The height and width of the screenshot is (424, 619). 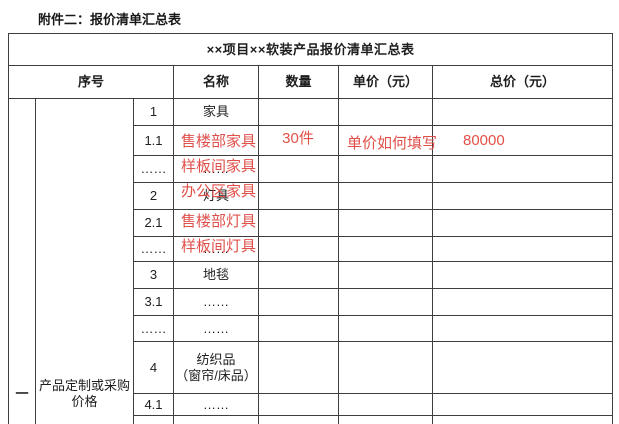 I want to click on name-line2: （窗帘/床品）, so click(x=216, y=375).